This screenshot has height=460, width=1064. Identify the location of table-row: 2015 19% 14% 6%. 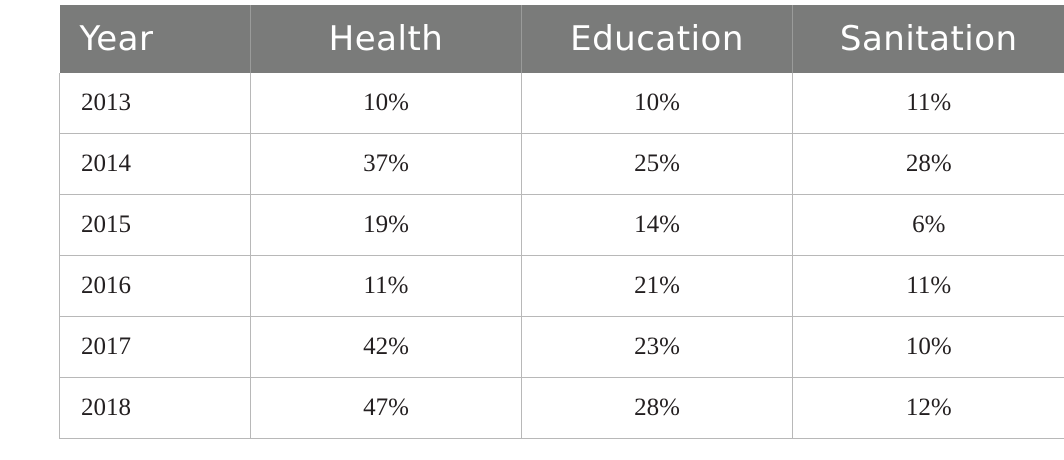
(561, 225).